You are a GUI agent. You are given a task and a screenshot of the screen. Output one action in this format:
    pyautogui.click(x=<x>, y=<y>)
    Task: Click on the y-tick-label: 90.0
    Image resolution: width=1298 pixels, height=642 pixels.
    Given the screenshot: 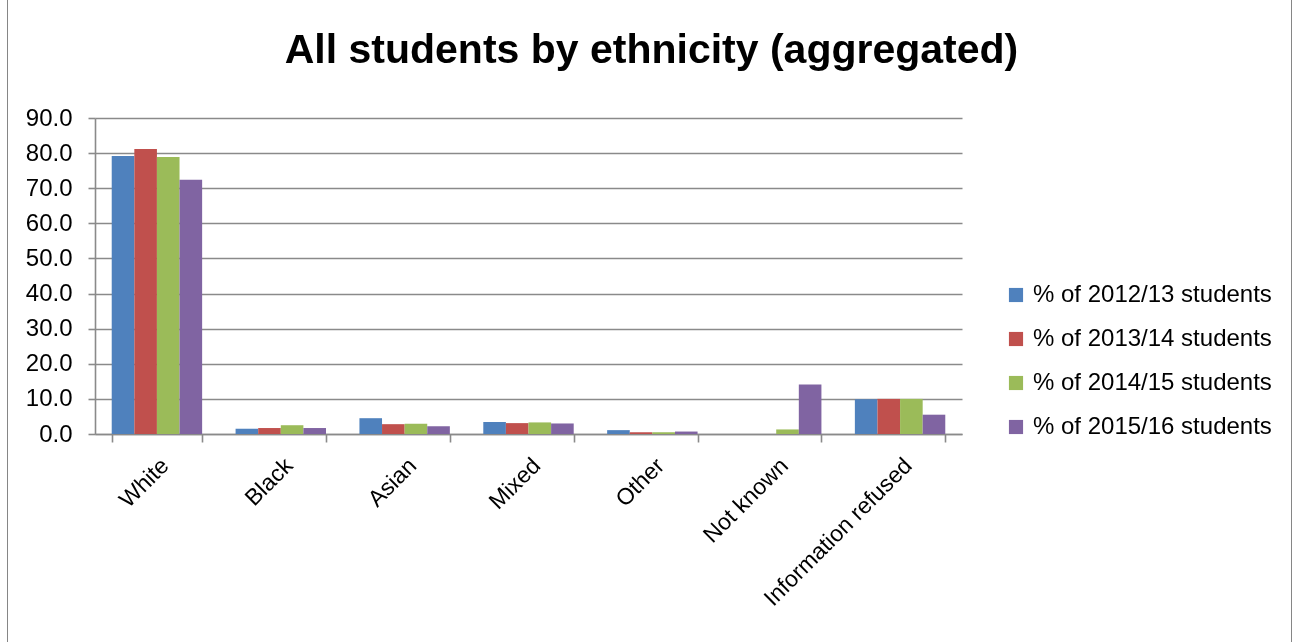 What is the action you would take?
    pyautogui.click(x=49, y=117)
    